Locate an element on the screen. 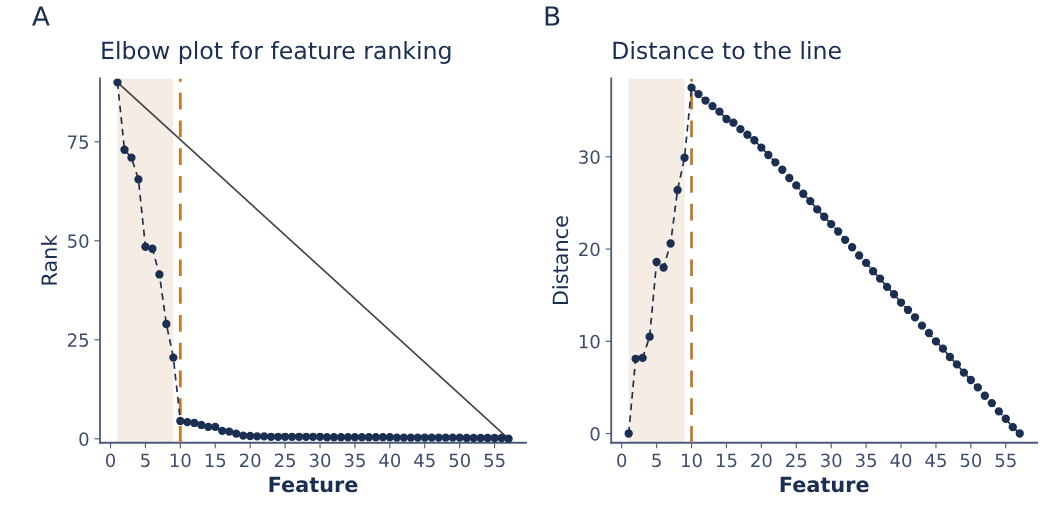 This screenshot has height=506, width=1053. x-tick-label: 50 is located at coordinates (459, 460).